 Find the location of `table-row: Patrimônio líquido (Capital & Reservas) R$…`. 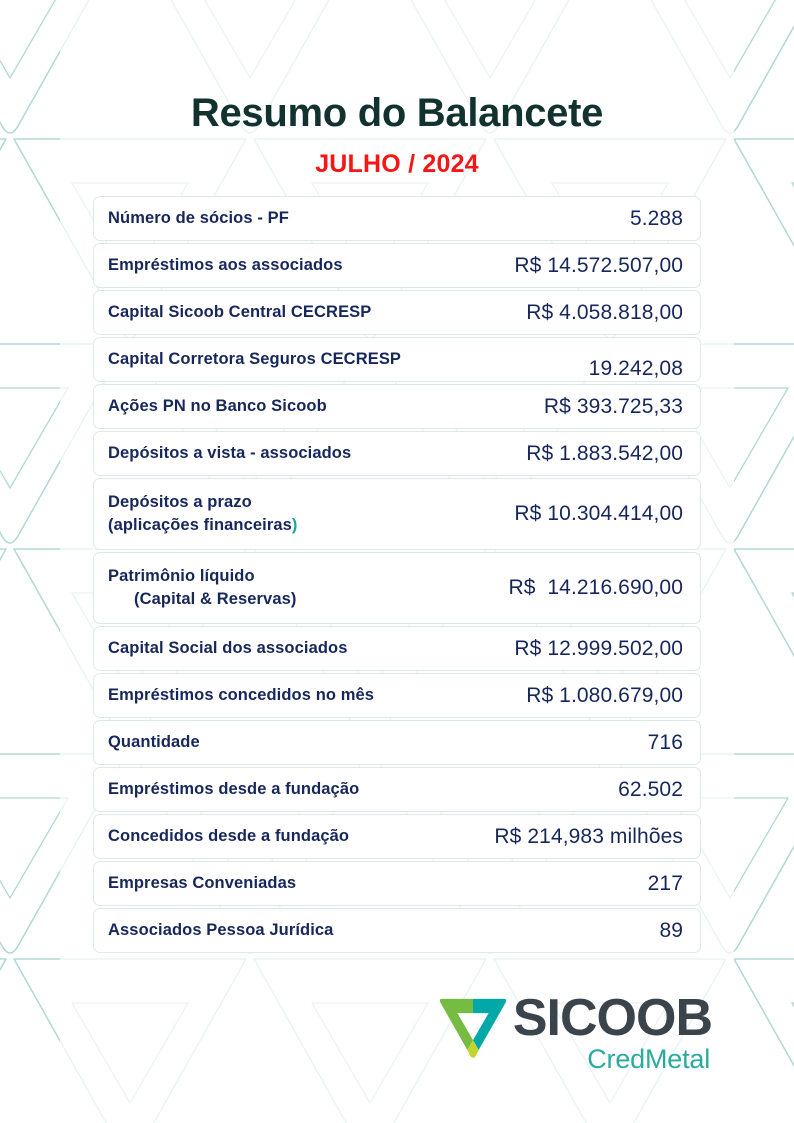

table-row: Patrimônio líquido (Capital & Reservas) R$… is located at coordinates (397, 588).